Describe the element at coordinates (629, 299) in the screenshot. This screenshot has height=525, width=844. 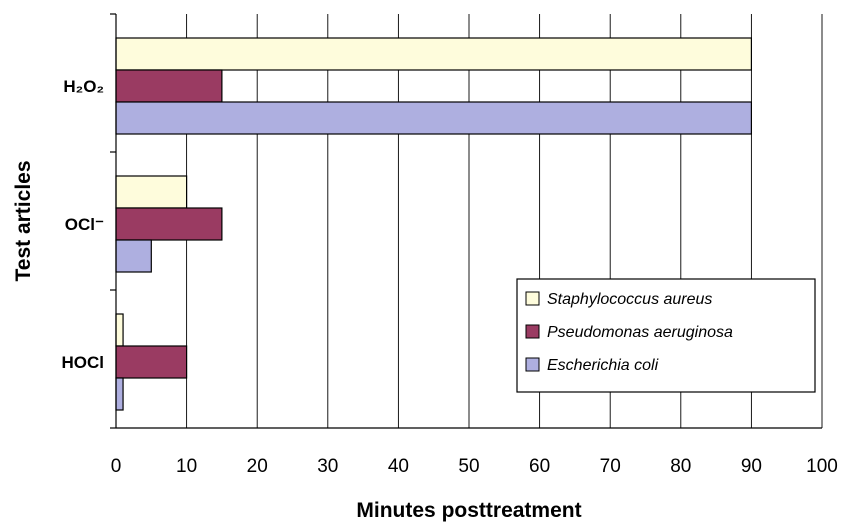
I see `legend-label: Staphylococcus aureus` at that location.